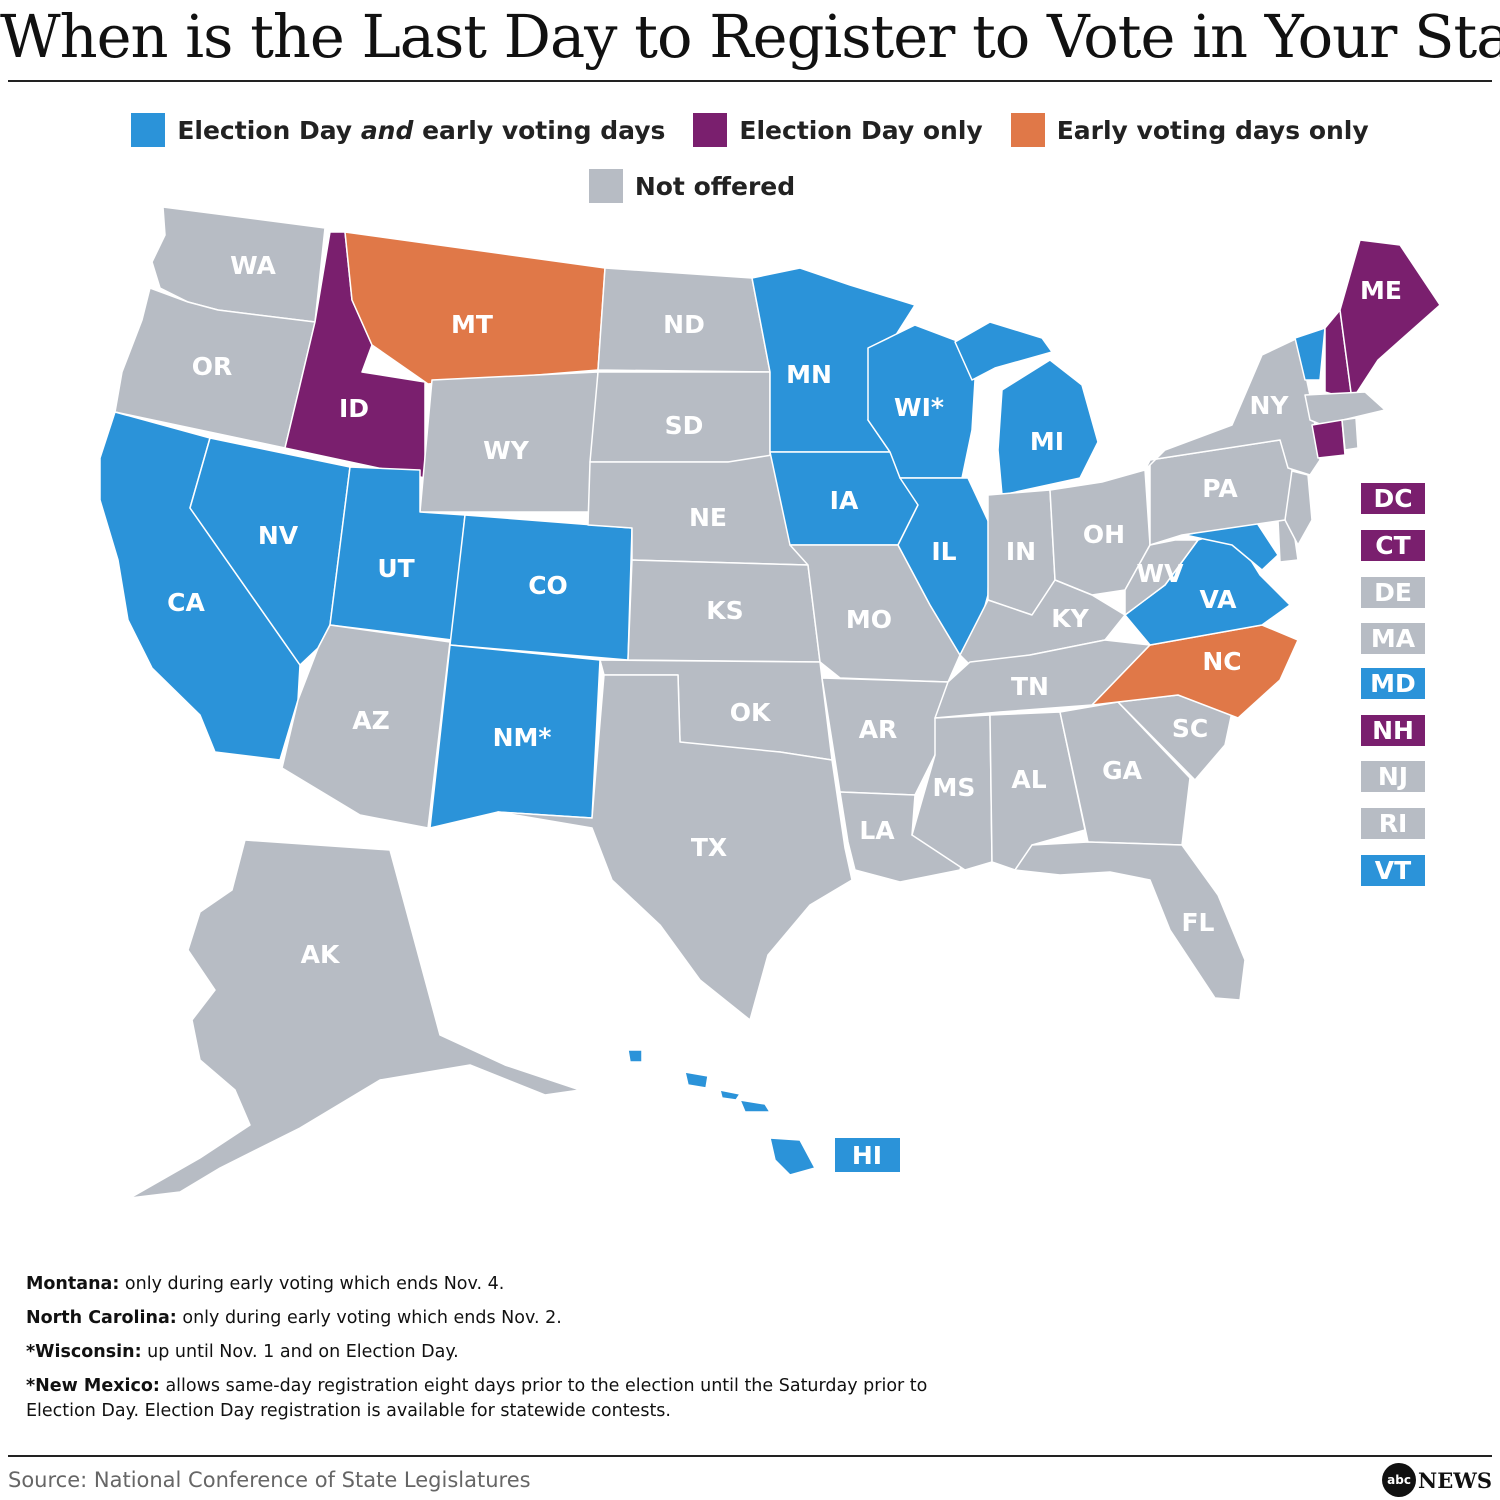 Image resolution: width=1500 pixels, height=1500 pixels. What do you see at coordinates (675, 847) in the screenshot?
I see `state-shape-tx` at bounding box center [675, 847].